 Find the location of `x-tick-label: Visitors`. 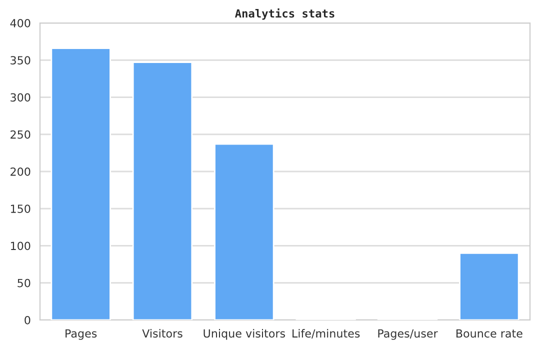

x-tick-label: Visitors is located at coordinates (162, 333).